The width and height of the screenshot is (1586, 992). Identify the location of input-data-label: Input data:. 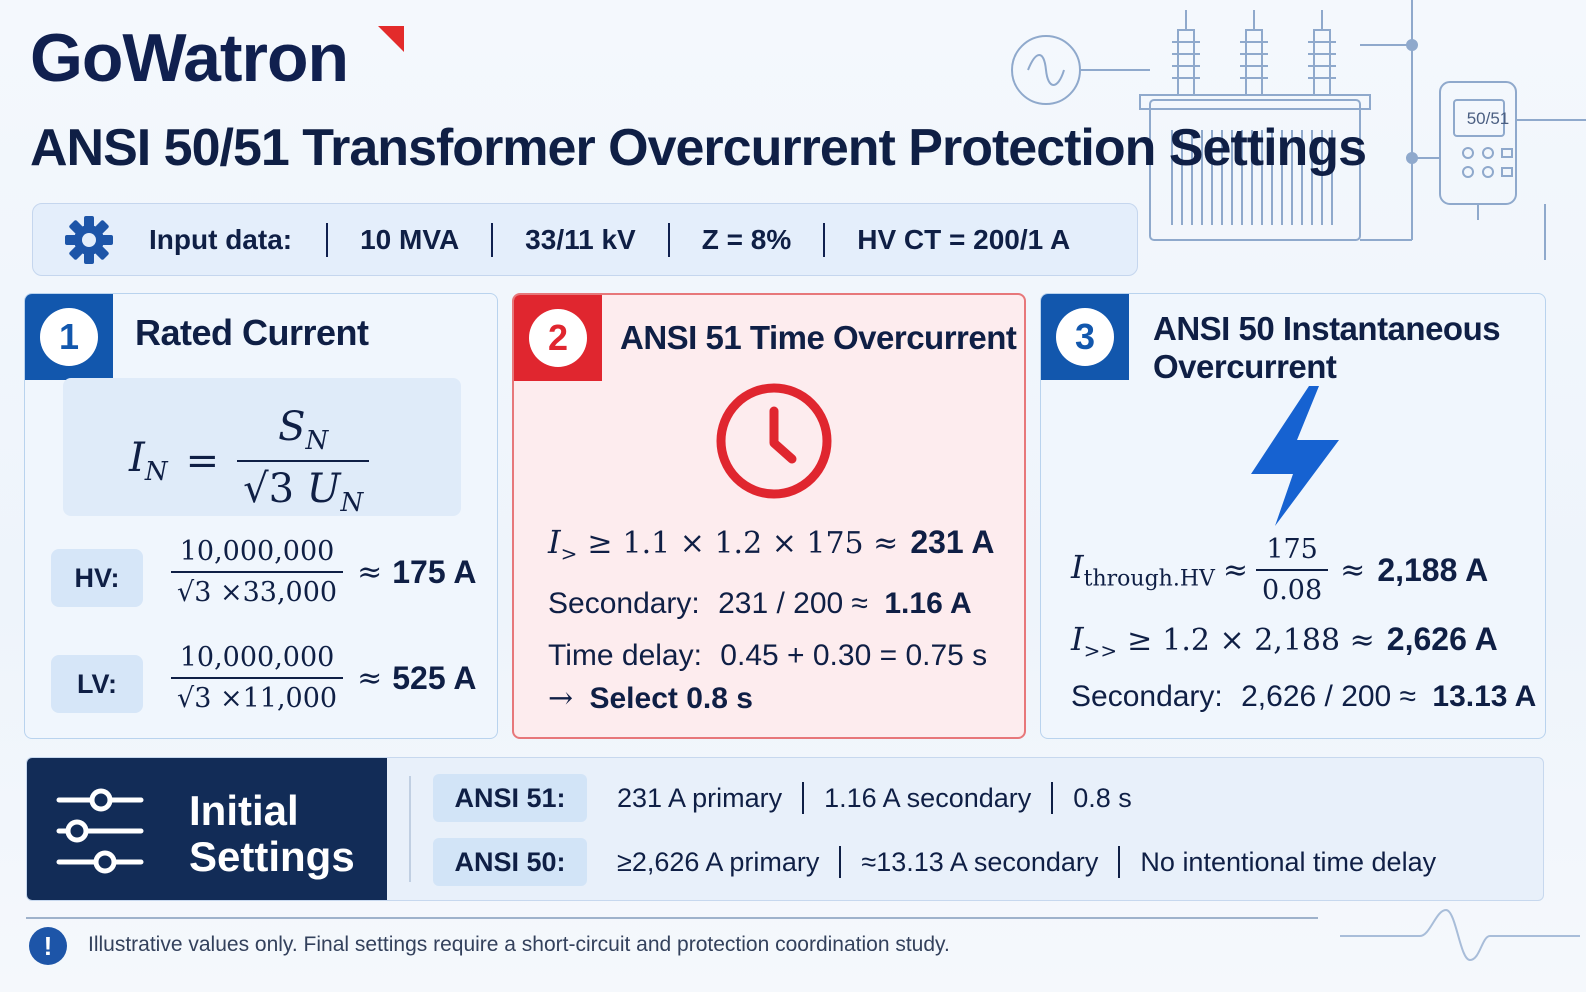
(221, 239).